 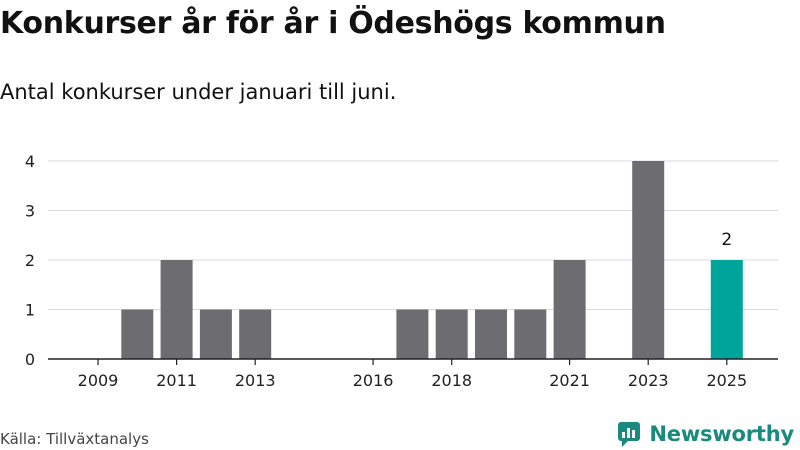 What do you see at coordinates (30, 211) in the screenshot?
I see `y-tick-label: 3` at bounding box center [30, 211].